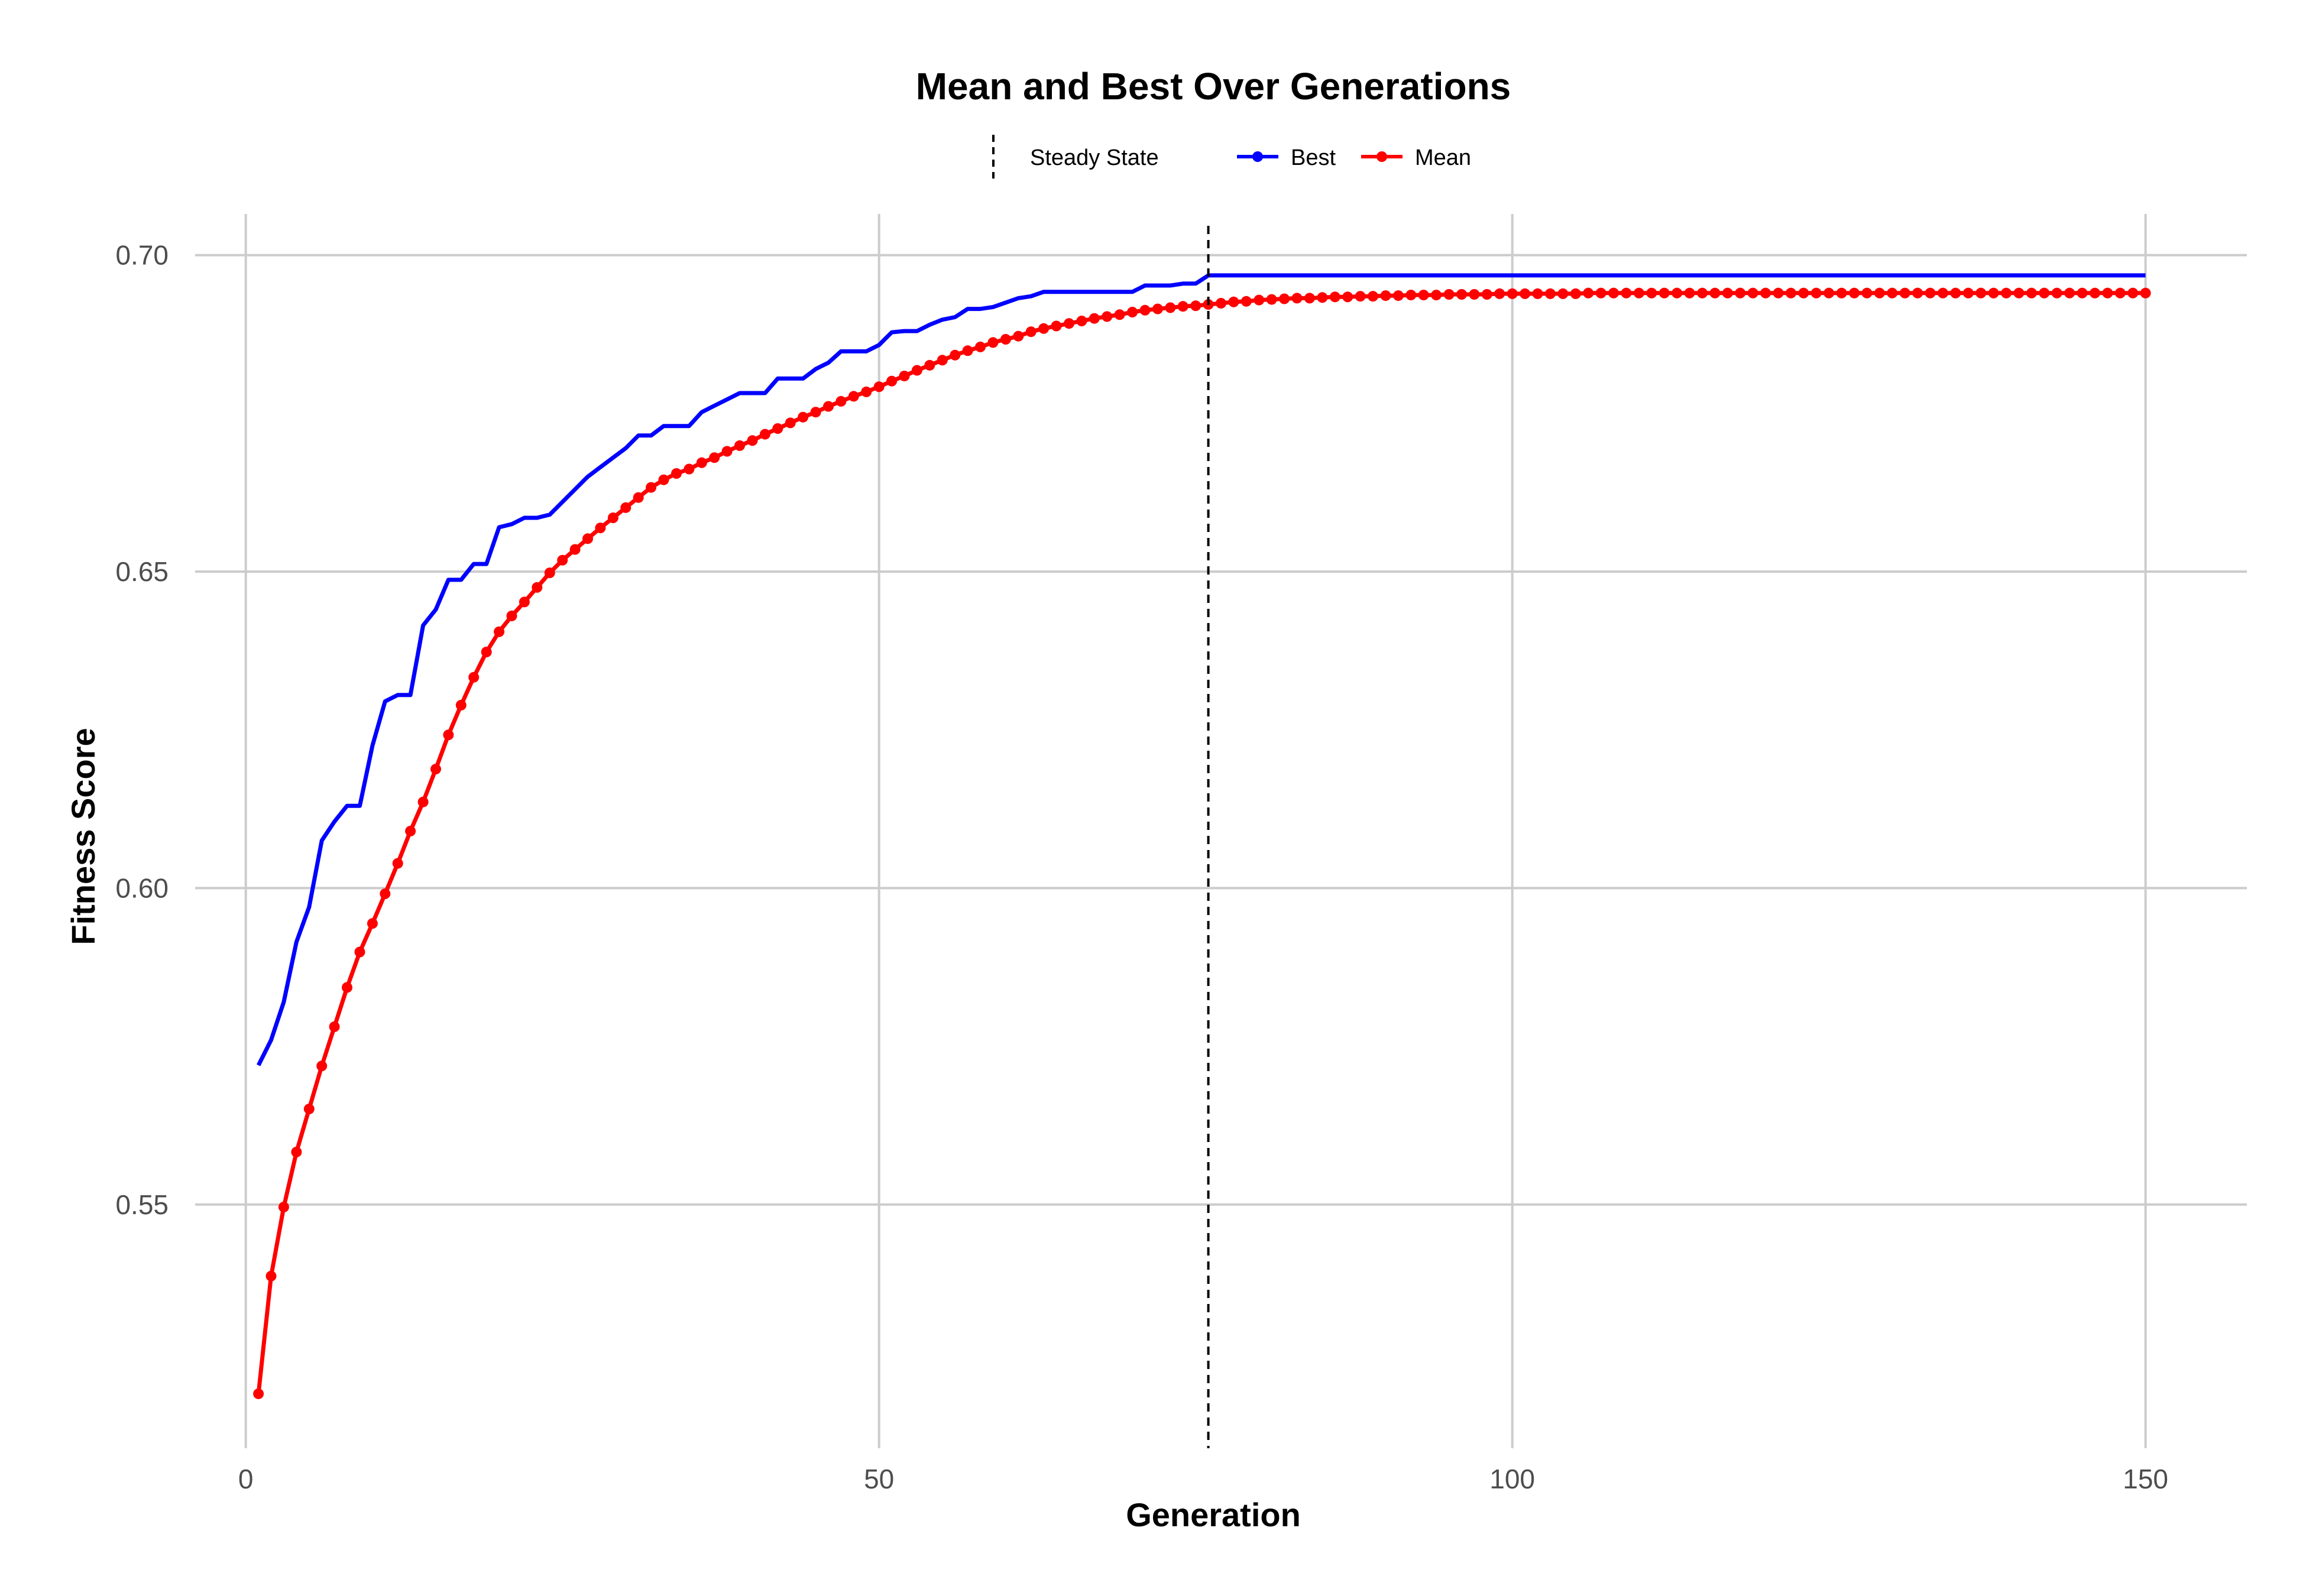 The image size is (2306, 1596). I want to click on x-tick-label-2: 100, so click(1512, 1479).